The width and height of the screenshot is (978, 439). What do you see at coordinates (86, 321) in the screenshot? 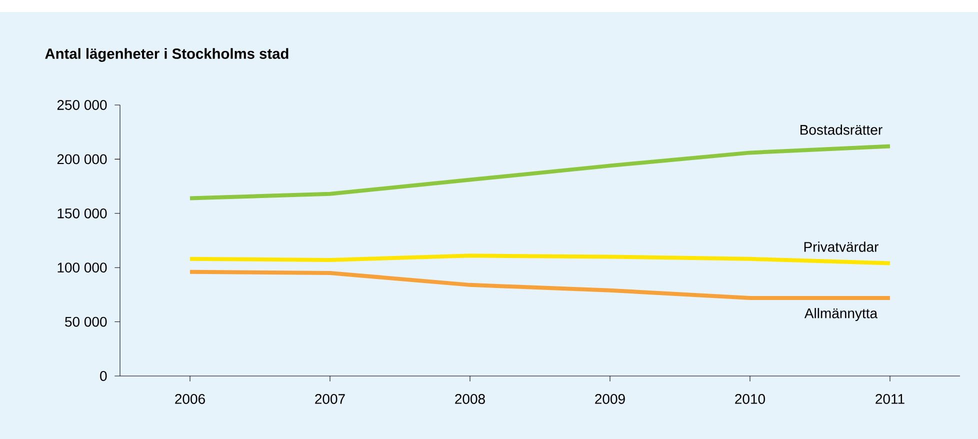
I see `y-tick-label: 50 000` at bounding box center [86, 321].